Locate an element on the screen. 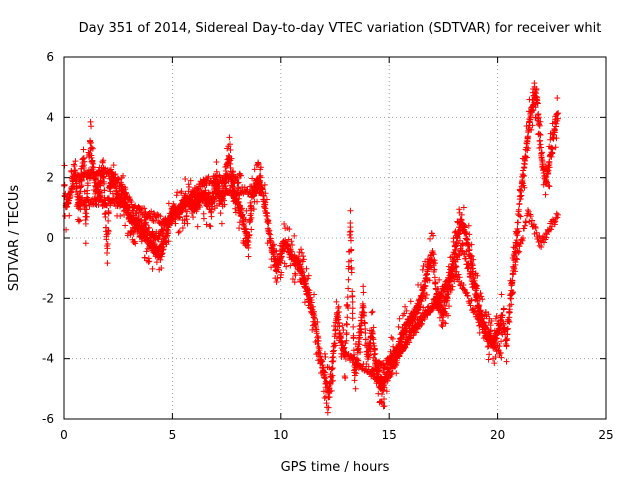 Image resolution: width=640 pixels, height=480 pixels. x-tick-label: 25 is located at coordinates (605, 435).